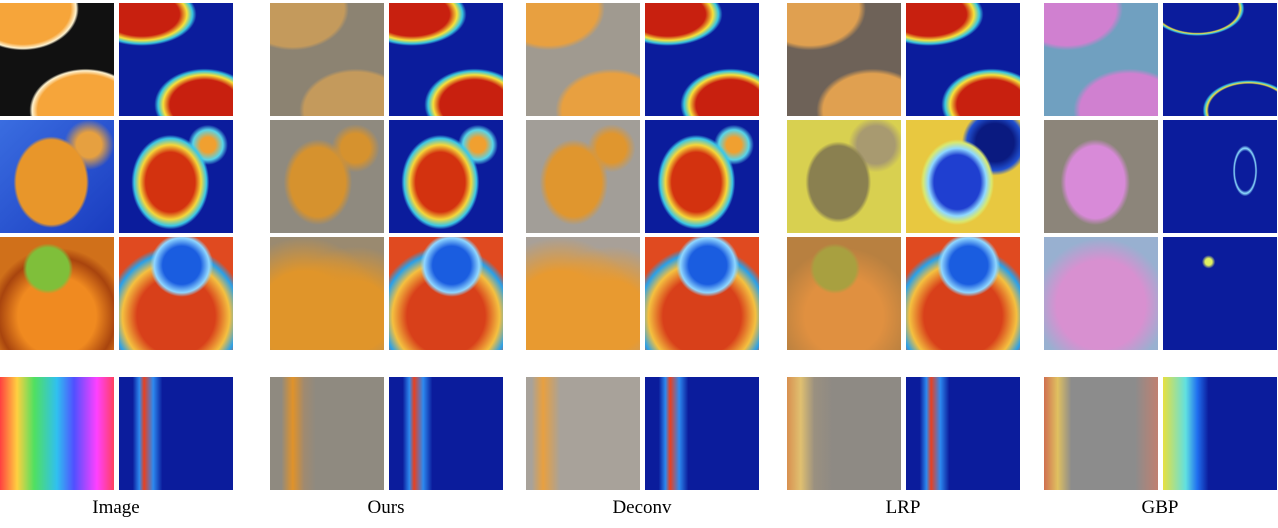  What do you see at coordinates (1160, 507) in the screenshot?
I see `column-caption: GBP` at bounding box center [1160, 507].